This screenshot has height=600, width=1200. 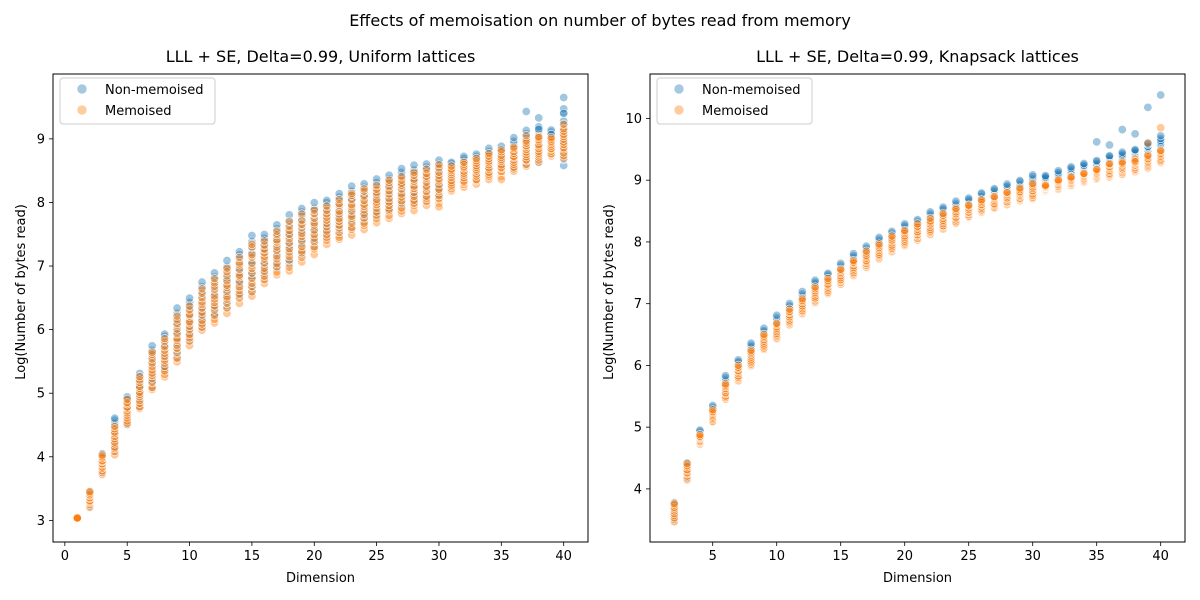 I want to click on legend-box, so click(x=137, y=101).